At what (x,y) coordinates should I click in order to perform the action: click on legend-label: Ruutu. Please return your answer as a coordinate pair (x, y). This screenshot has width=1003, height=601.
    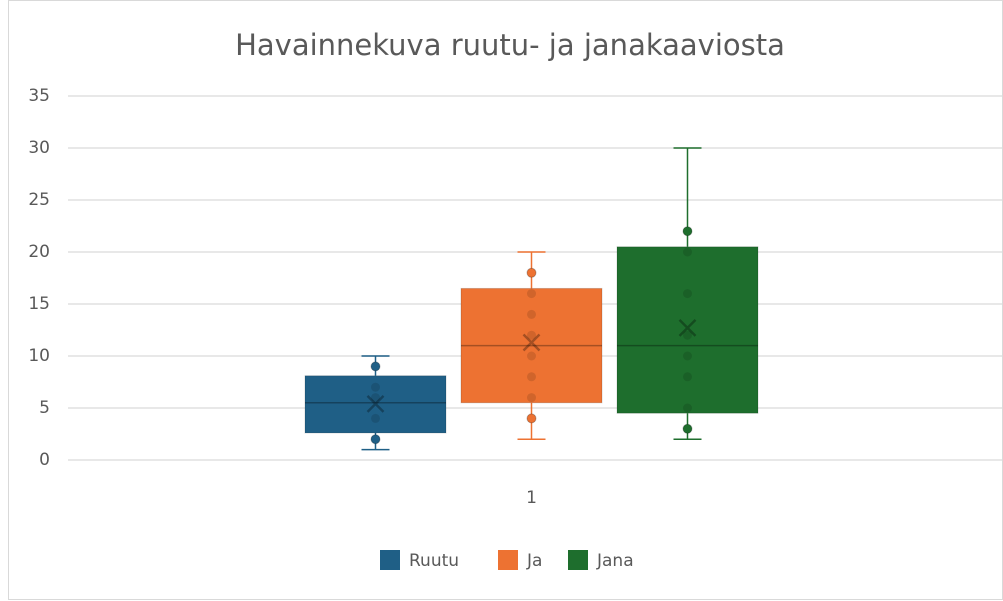
    Looking at the image, I should click on (434, 561).